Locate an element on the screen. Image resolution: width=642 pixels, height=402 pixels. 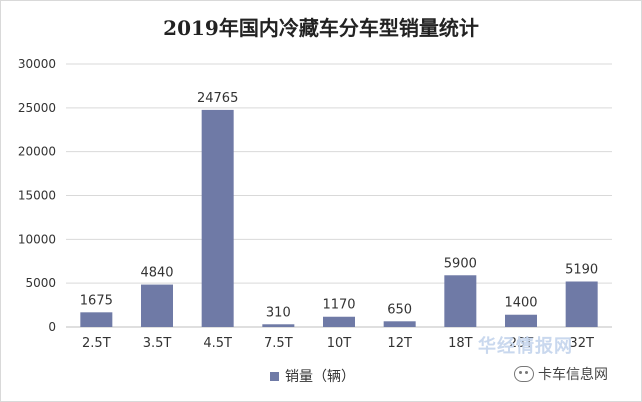
wechat-icon is located at coordinates (524, 374).